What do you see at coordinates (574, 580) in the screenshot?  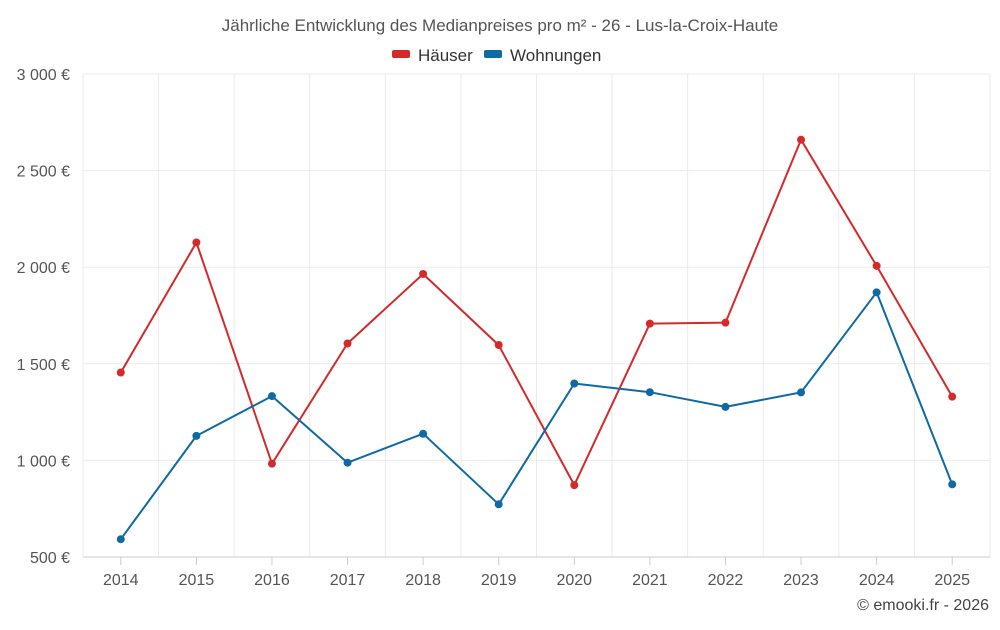 I see `x-tick-label: 2020` at bounding box center [574, 580].